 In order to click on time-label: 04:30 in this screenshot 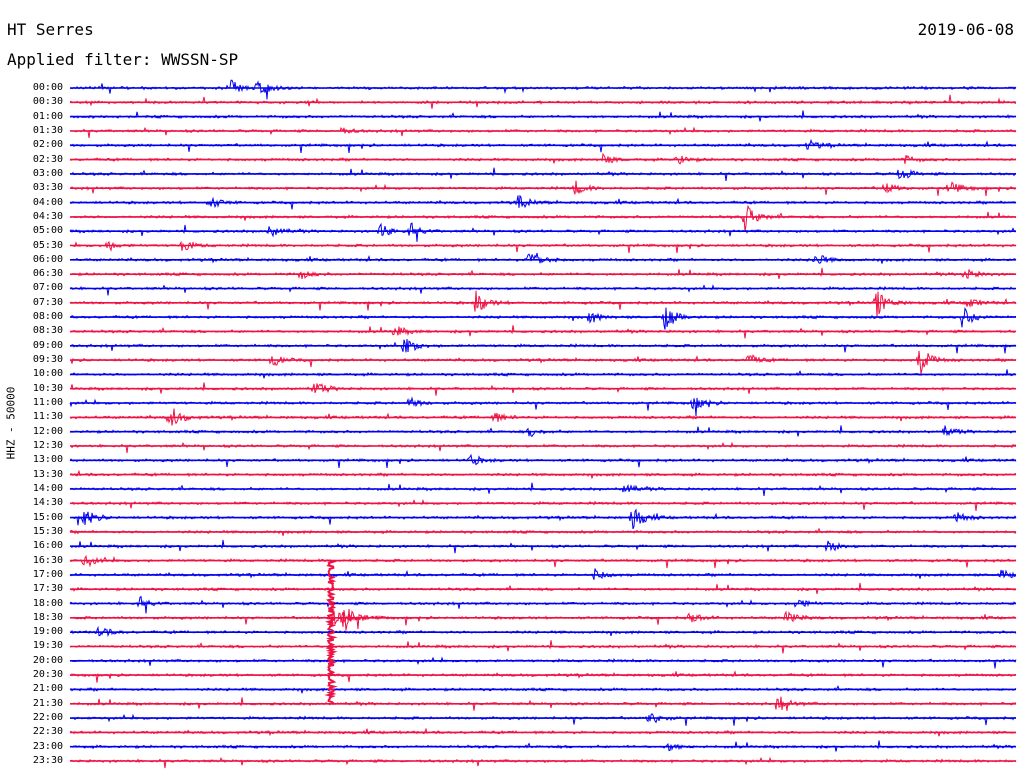, I will do `click(47, 216)`.